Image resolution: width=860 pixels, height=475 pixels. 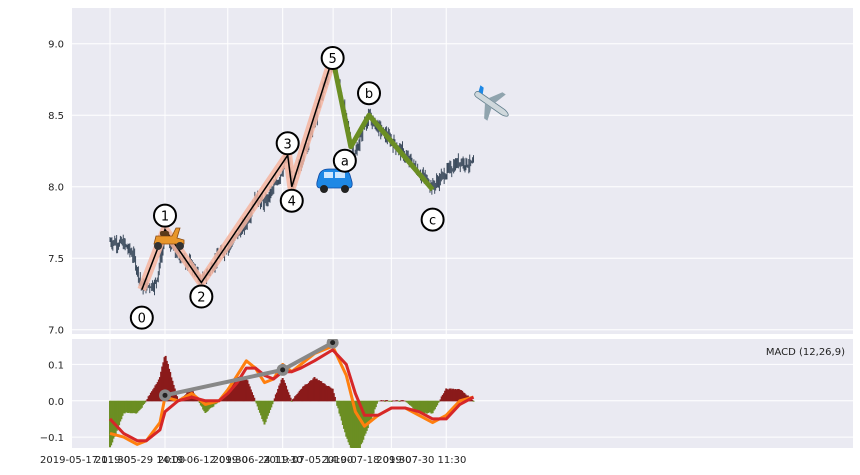 What do you see at coordinates (165, 217) in the screenshot?
I see `wave-label-text: 1` at bounding box center [165, 217].